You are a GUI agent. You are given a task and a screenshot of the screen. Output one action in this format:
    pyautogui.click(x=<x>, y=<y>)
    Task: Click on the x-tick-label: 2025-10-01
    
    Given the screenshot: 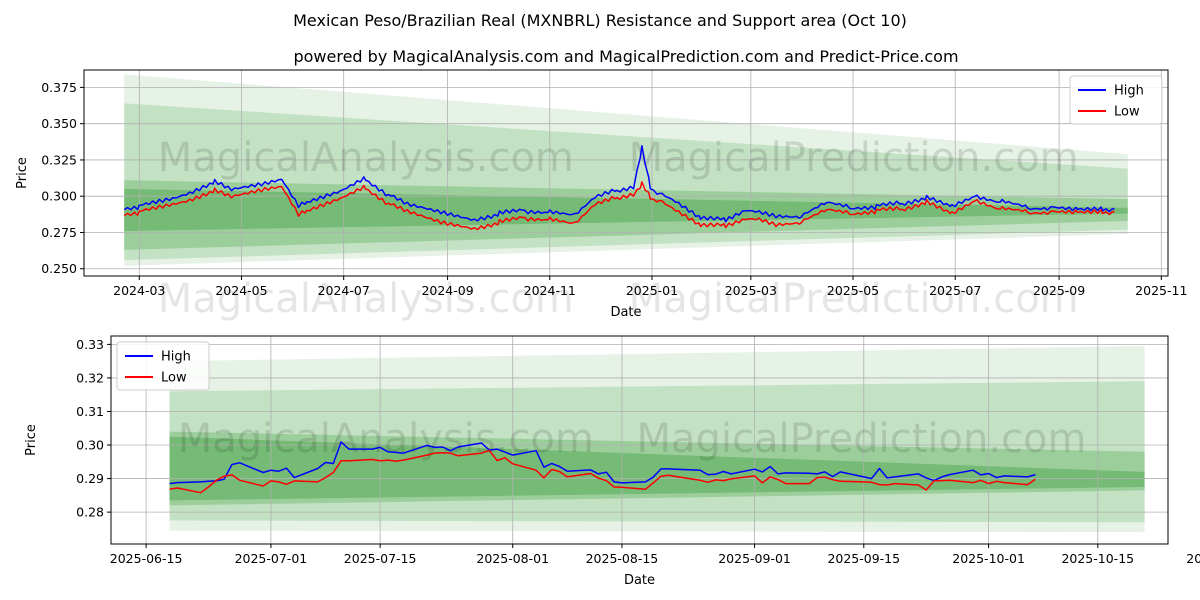 What is the action you would take?
    pyautogui.click(x=988, y=558)
    